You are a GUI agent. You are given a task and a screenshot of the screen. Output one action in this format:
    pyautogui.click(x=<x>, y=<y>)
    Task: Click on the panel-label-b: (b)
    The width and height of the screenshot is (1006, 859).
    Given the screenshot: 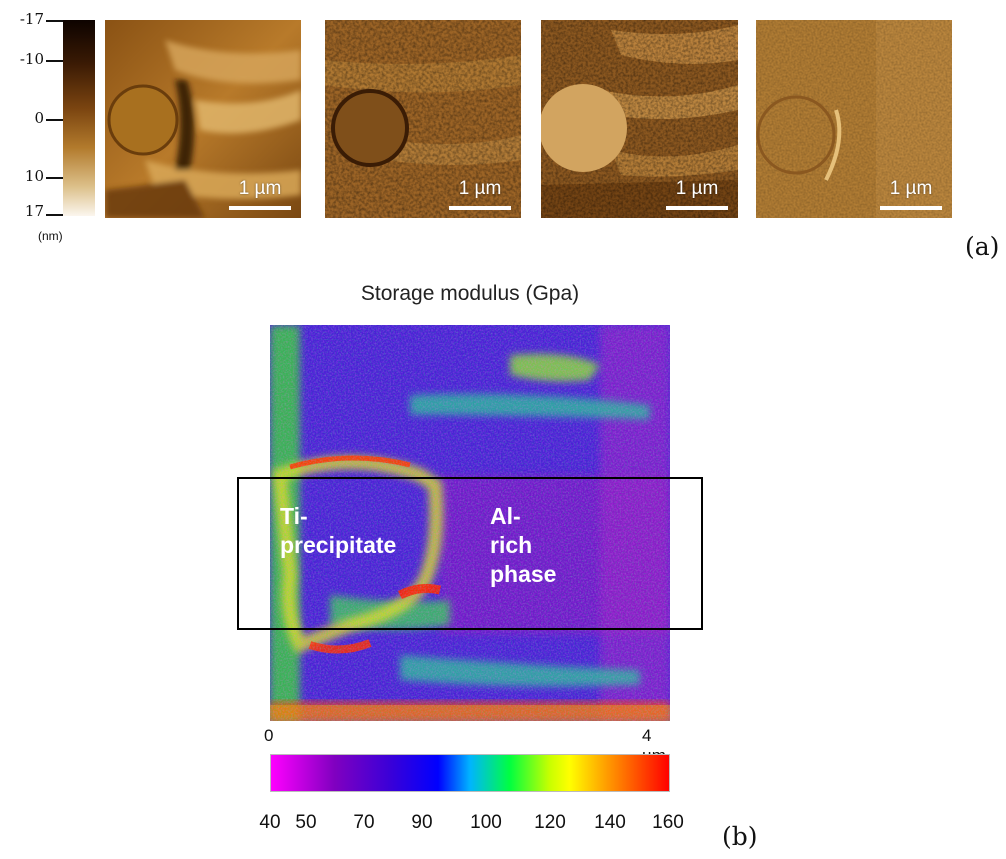 What is the action you would take?
    pyautogui.click(x=740, y=836)
    